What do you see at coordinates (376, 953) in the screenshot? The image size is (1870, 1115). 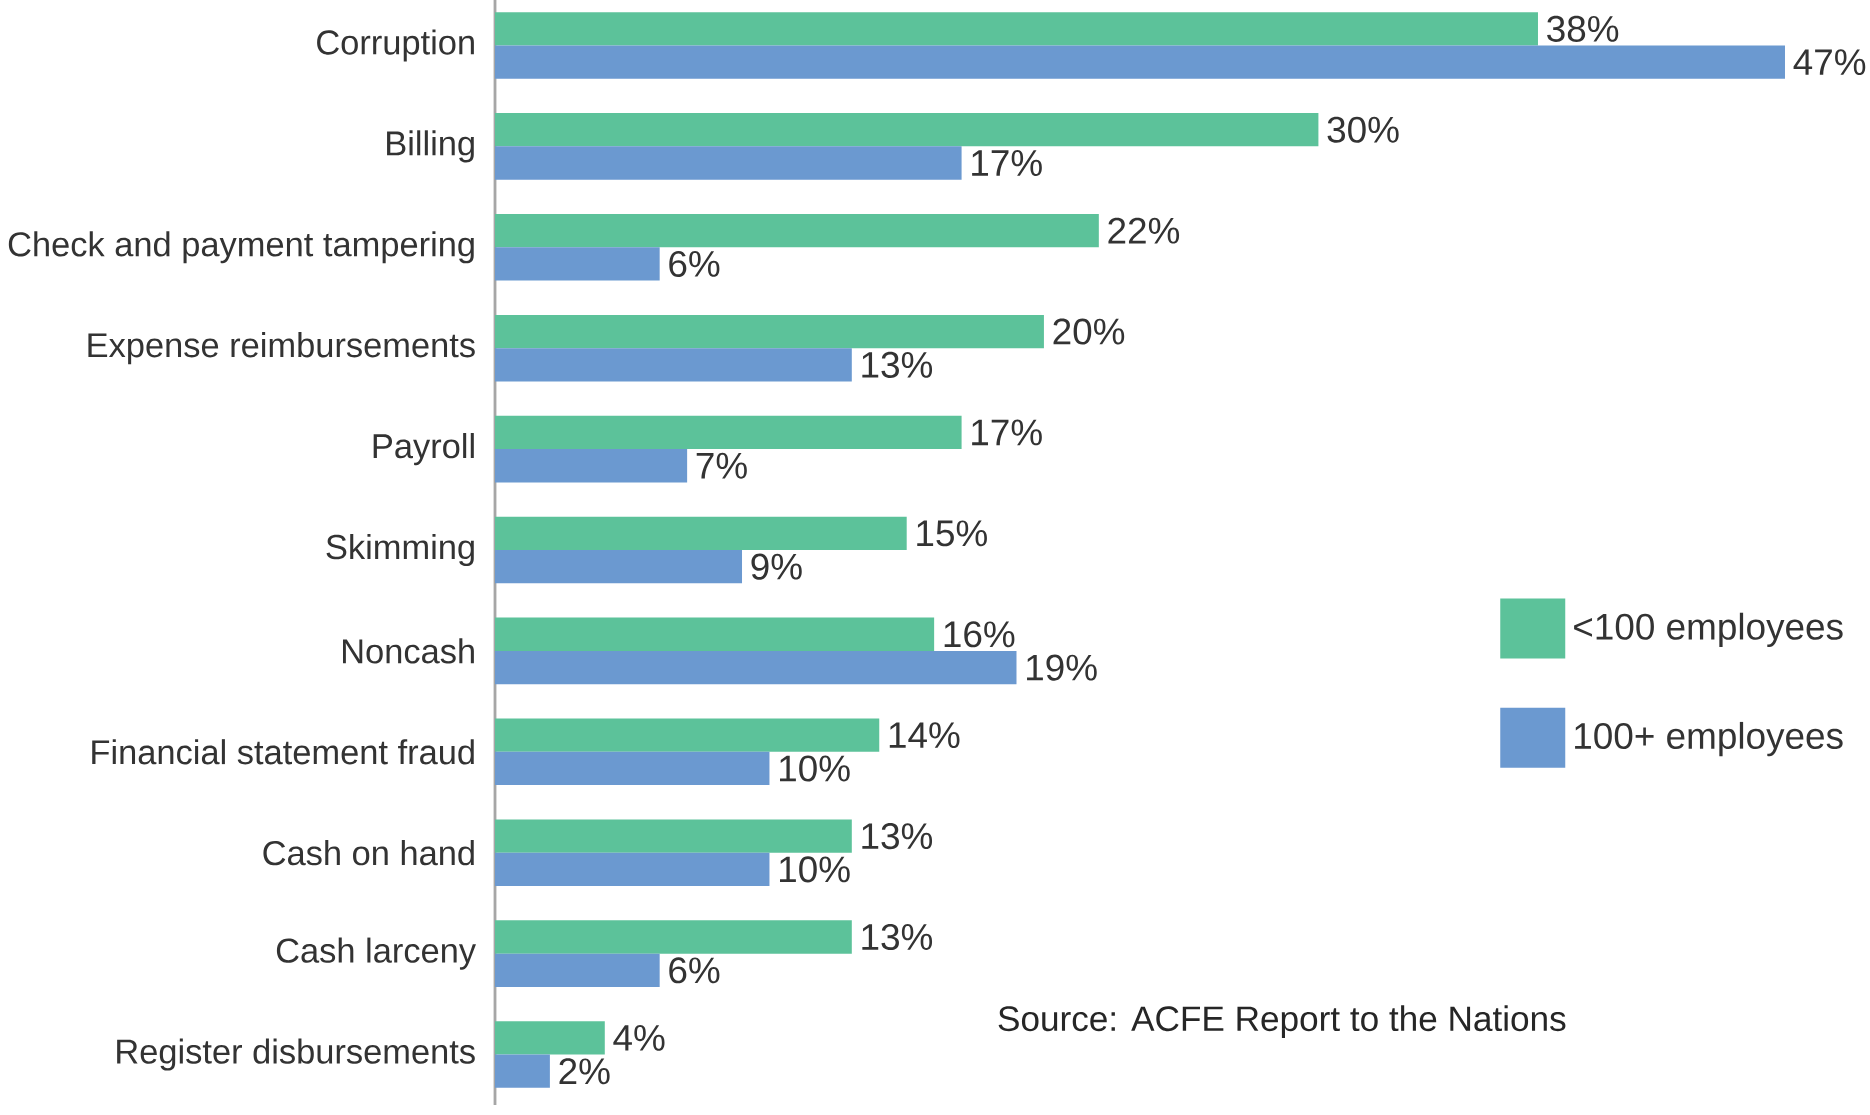 I see `y-tick-label: Cash larceny` at bounding box center [376, 953].